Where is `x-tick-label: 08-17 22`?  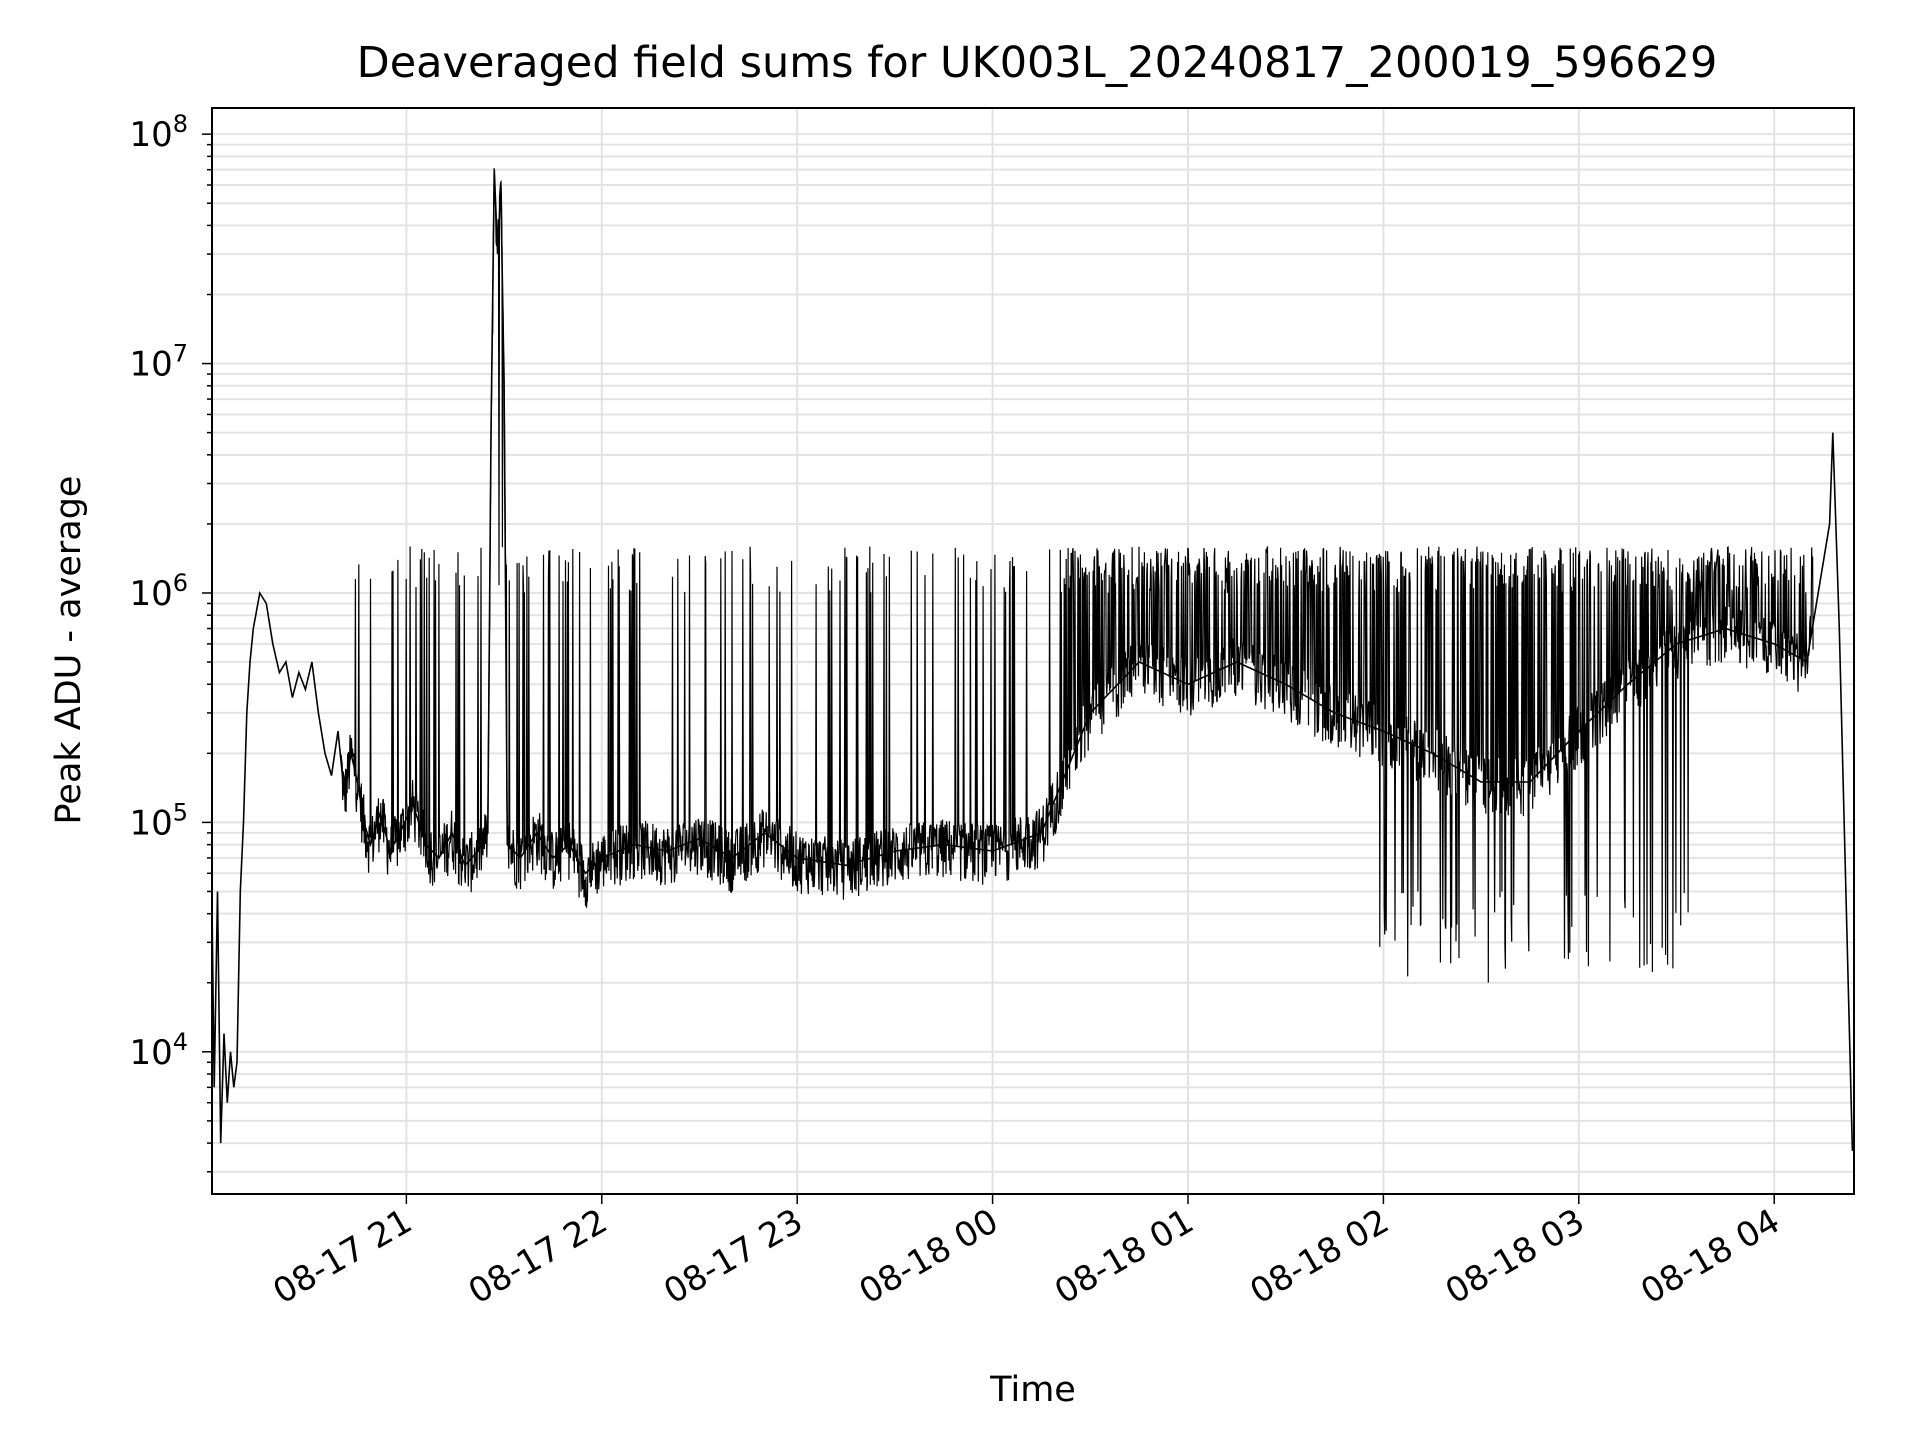
x-tick-label: 08-17 22 is located at coordinates (538, 1256).